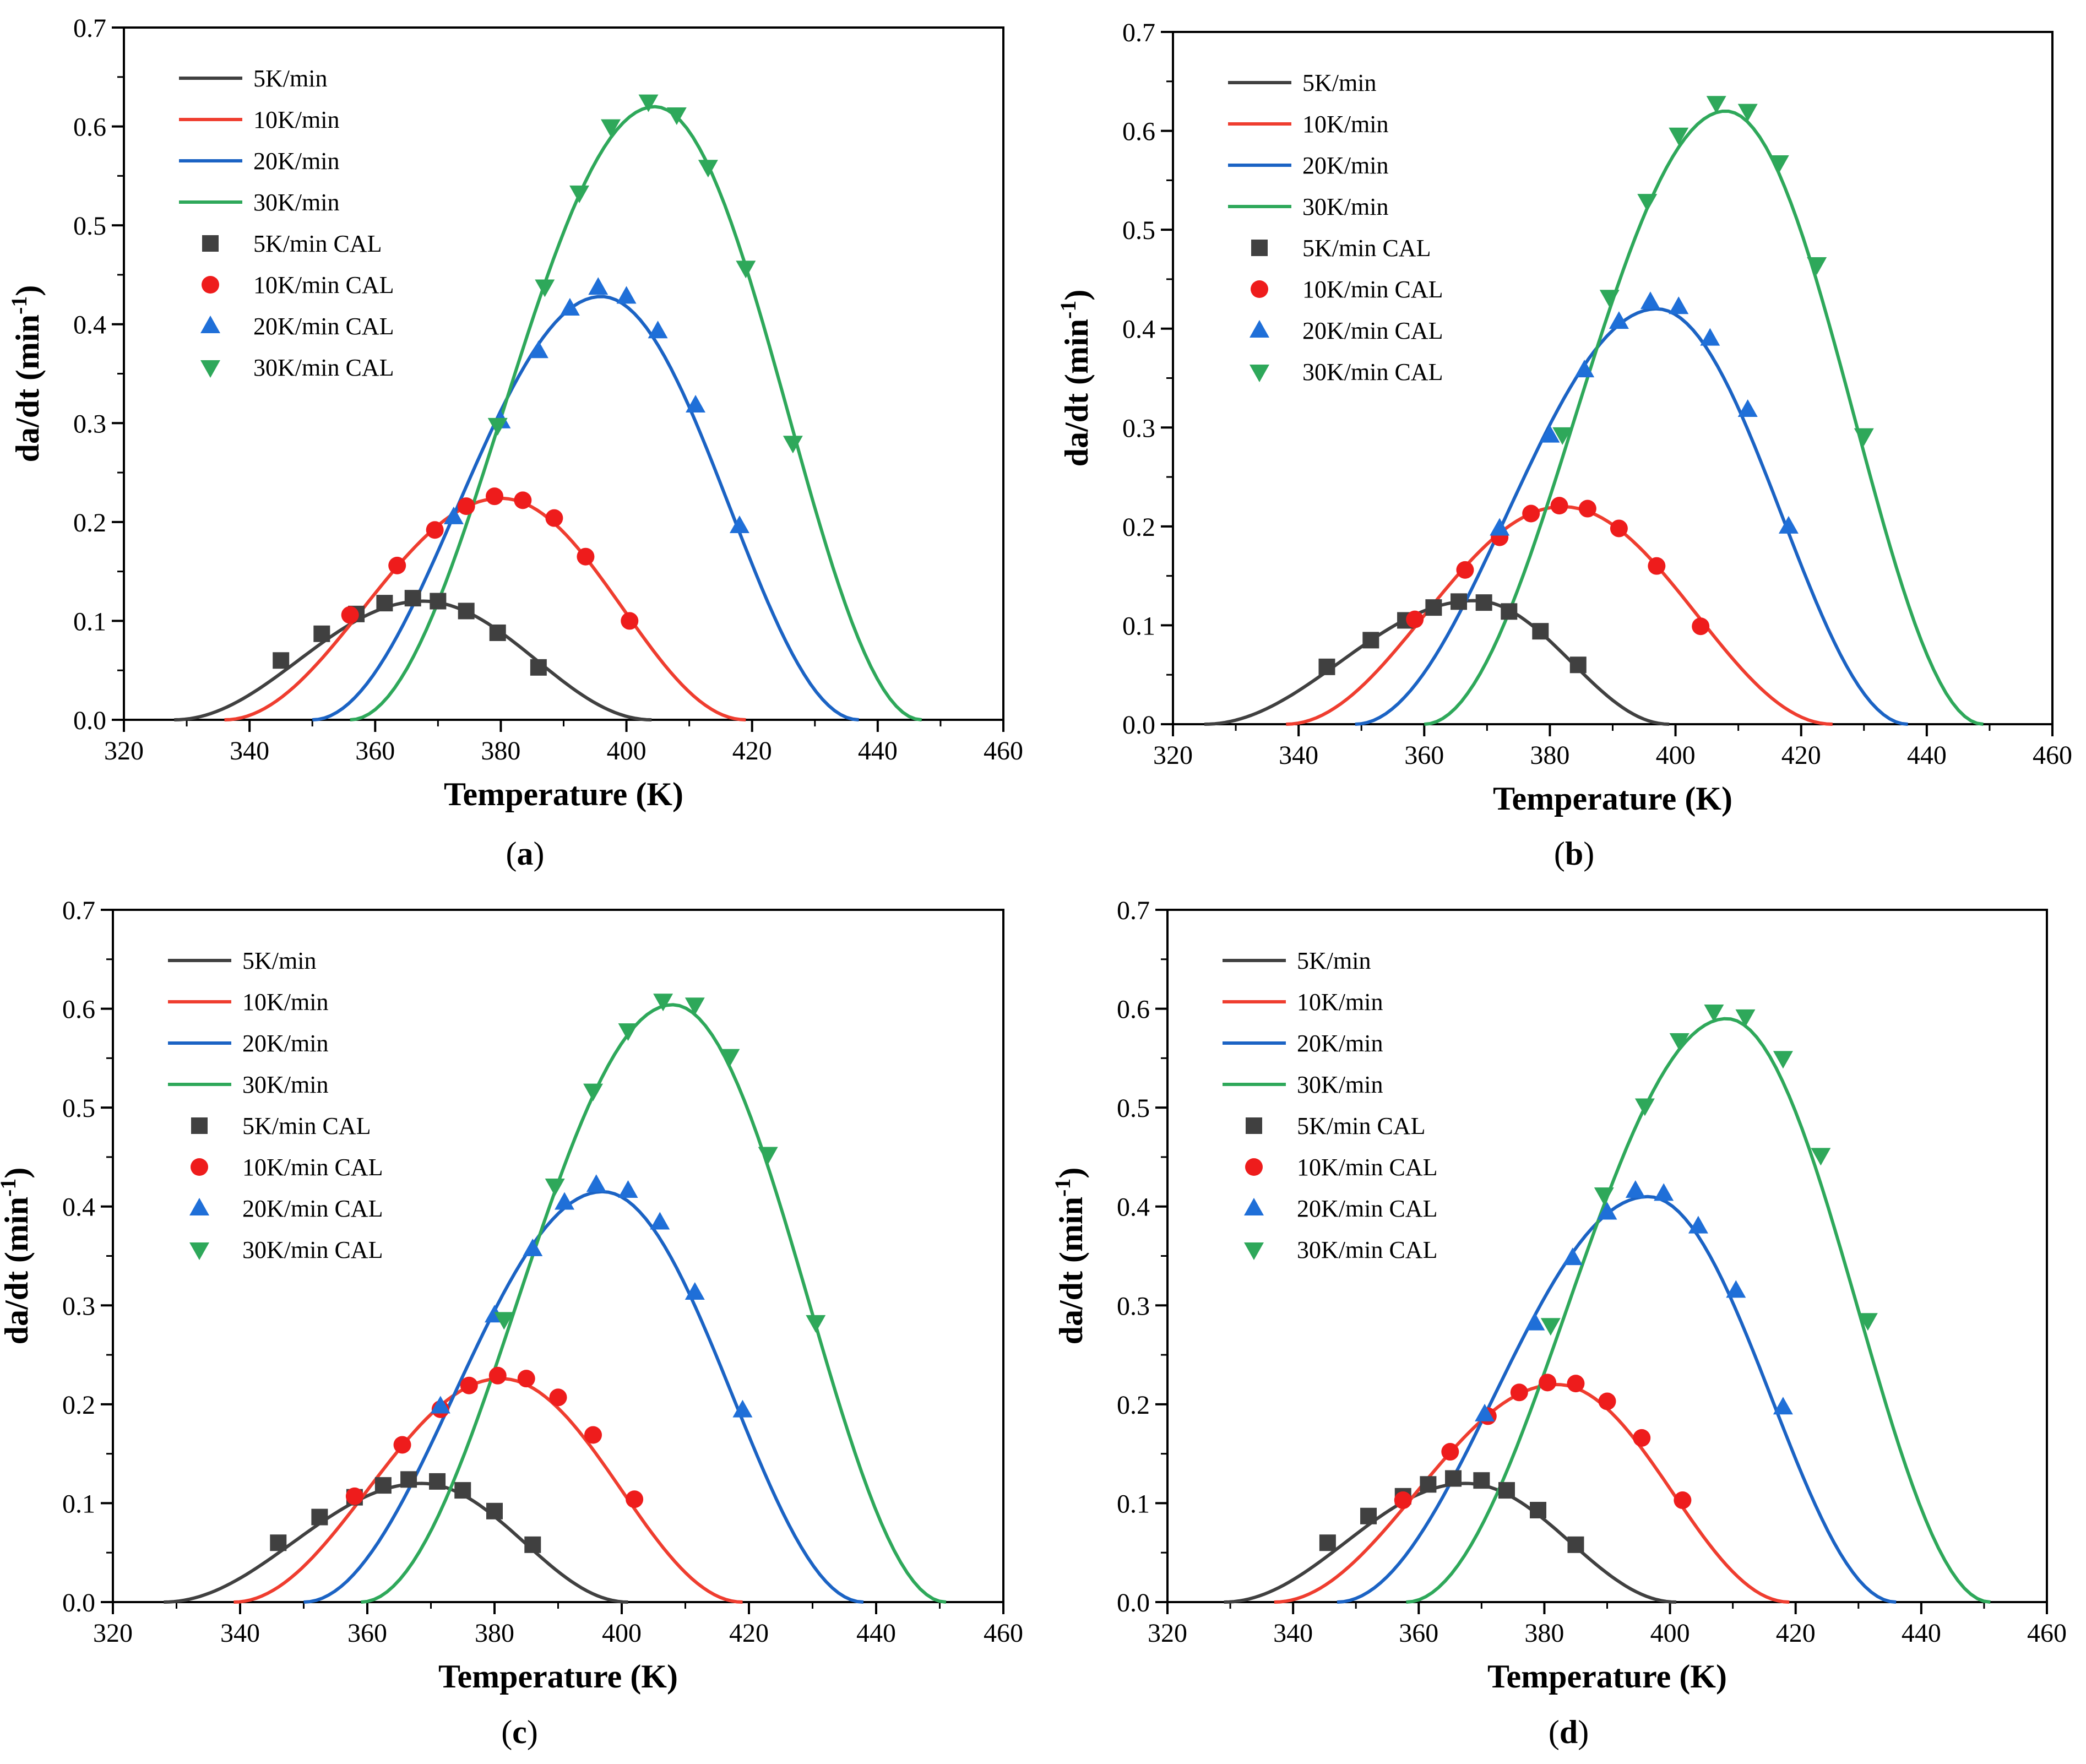 This screenshot has height=1764, width=2086. Describe the element at coordinates (1574, 853) in the screenshot. I see `panel-label: (b)` at that location.